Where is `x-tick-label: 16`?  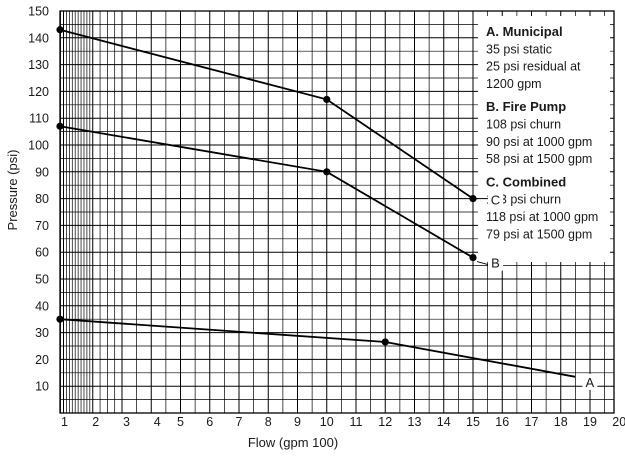 x-tick-label: 16 is located at coordinates (502, 422).